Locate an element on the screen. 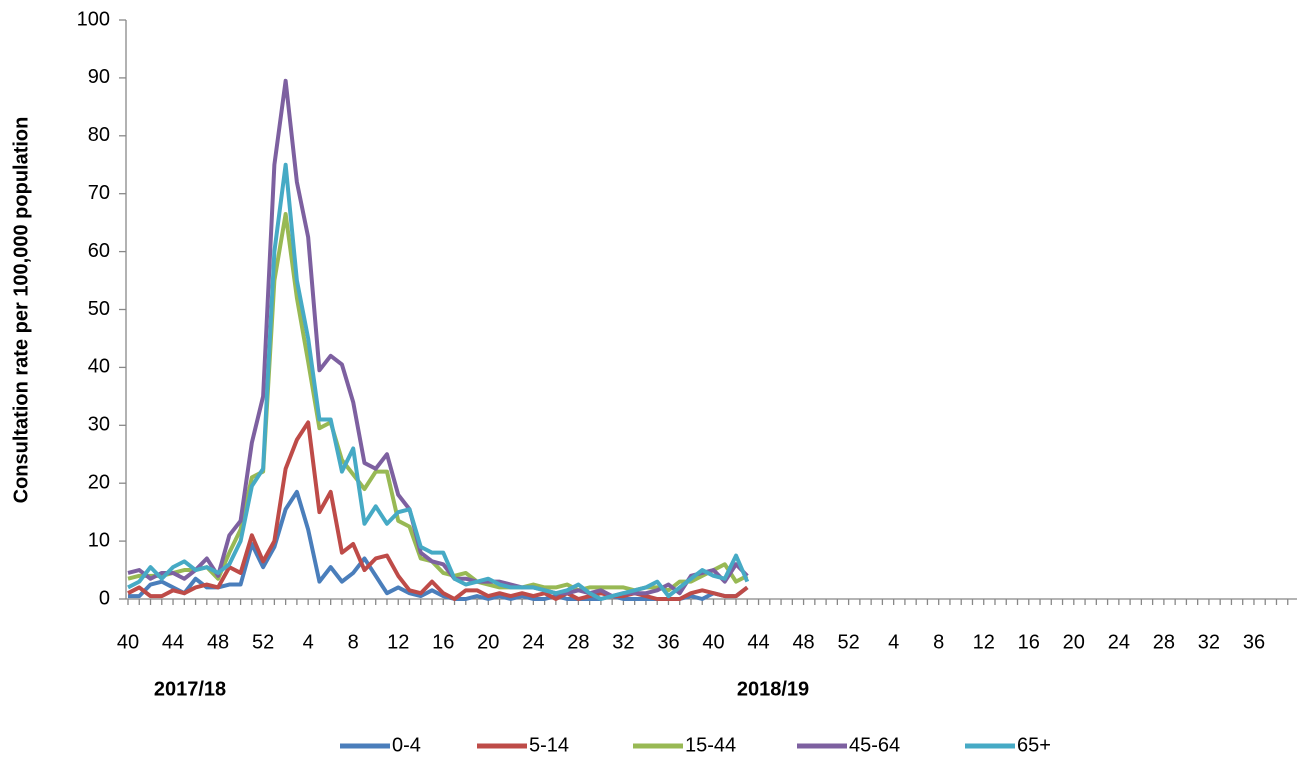 The image size is (1307, 765). legend-label: 15-44 is located at coordinates (710, 745).